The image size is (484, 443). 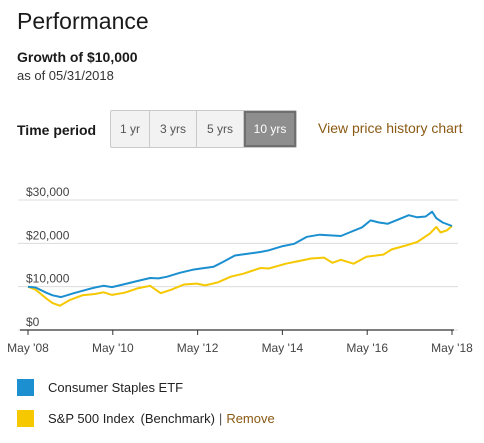 What do you see at coordinates (452, 348) in the screenshot?
I see `x-tick-label: May '18` at bounding box center [452, 348].